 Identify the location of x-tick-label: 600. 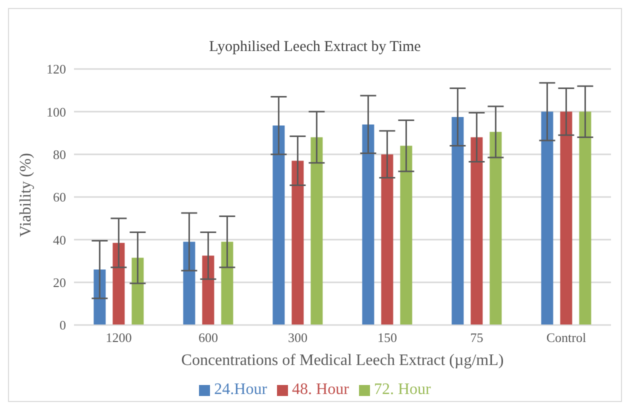
(208, 338).